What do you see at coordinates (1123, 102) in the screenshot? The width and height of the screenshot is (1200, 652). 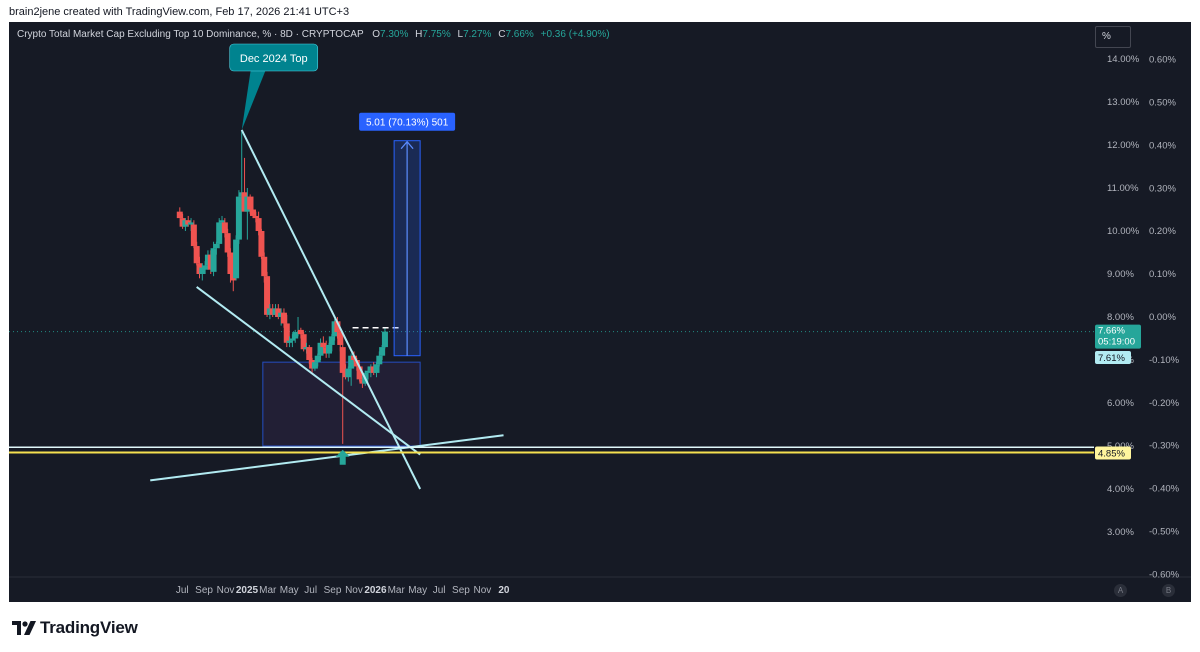 I see `y-tick-label: 13.00%` at bounding box center [1123, 102].